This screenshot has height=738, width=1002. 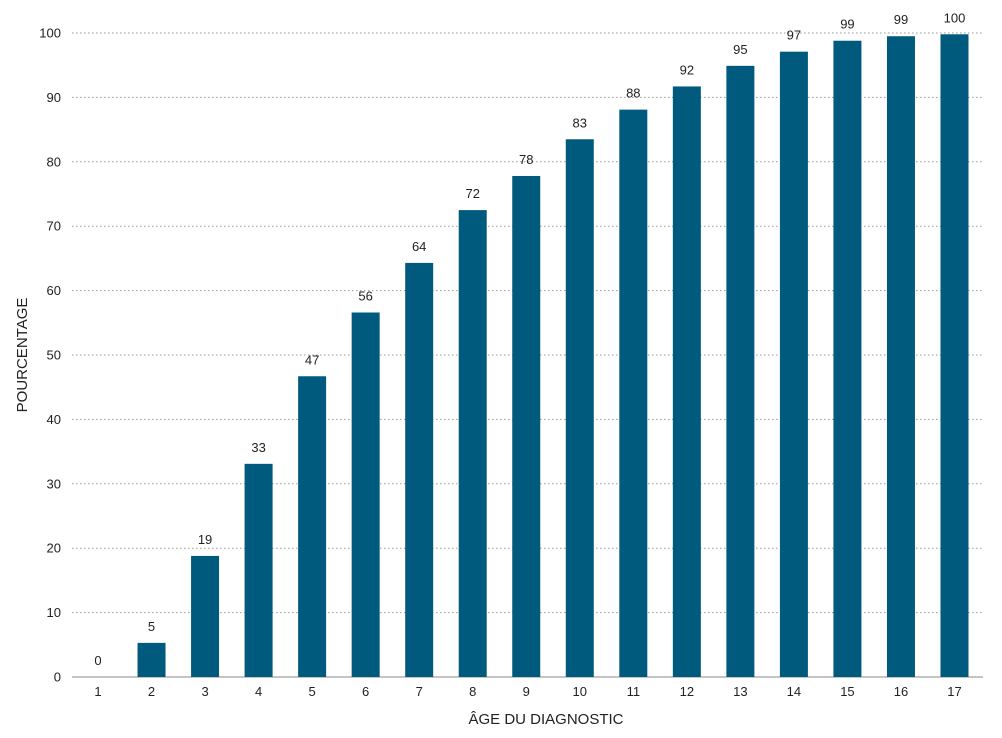 What do you see at coordinates (54, 355) in the screenshot?
I see `y-tick-label: 50` at bounding box center [54, 355].